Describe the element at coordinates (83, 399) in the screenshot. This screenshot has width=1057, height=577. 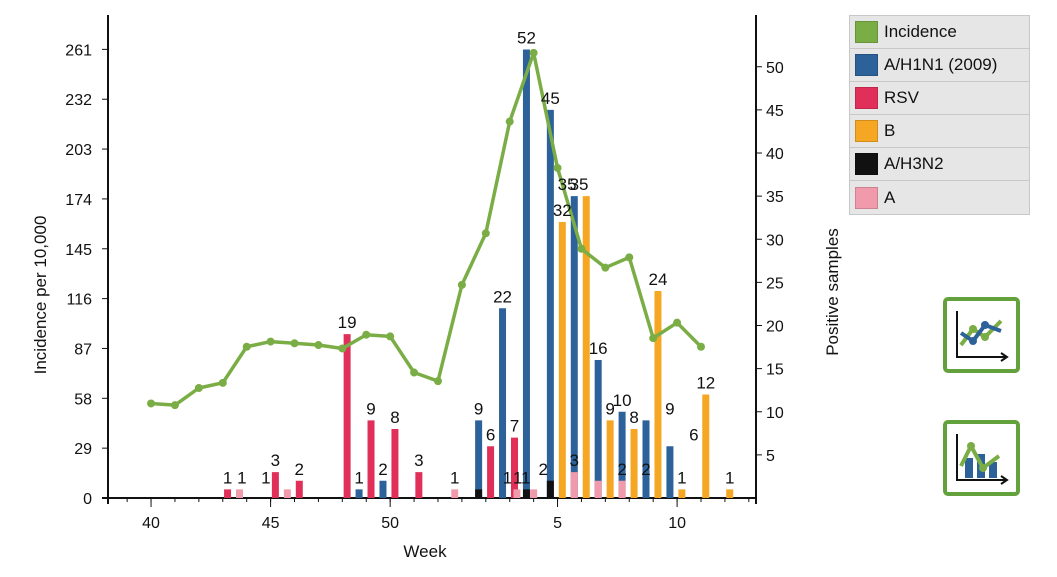
I see `left-tick-label: 58` at that location.